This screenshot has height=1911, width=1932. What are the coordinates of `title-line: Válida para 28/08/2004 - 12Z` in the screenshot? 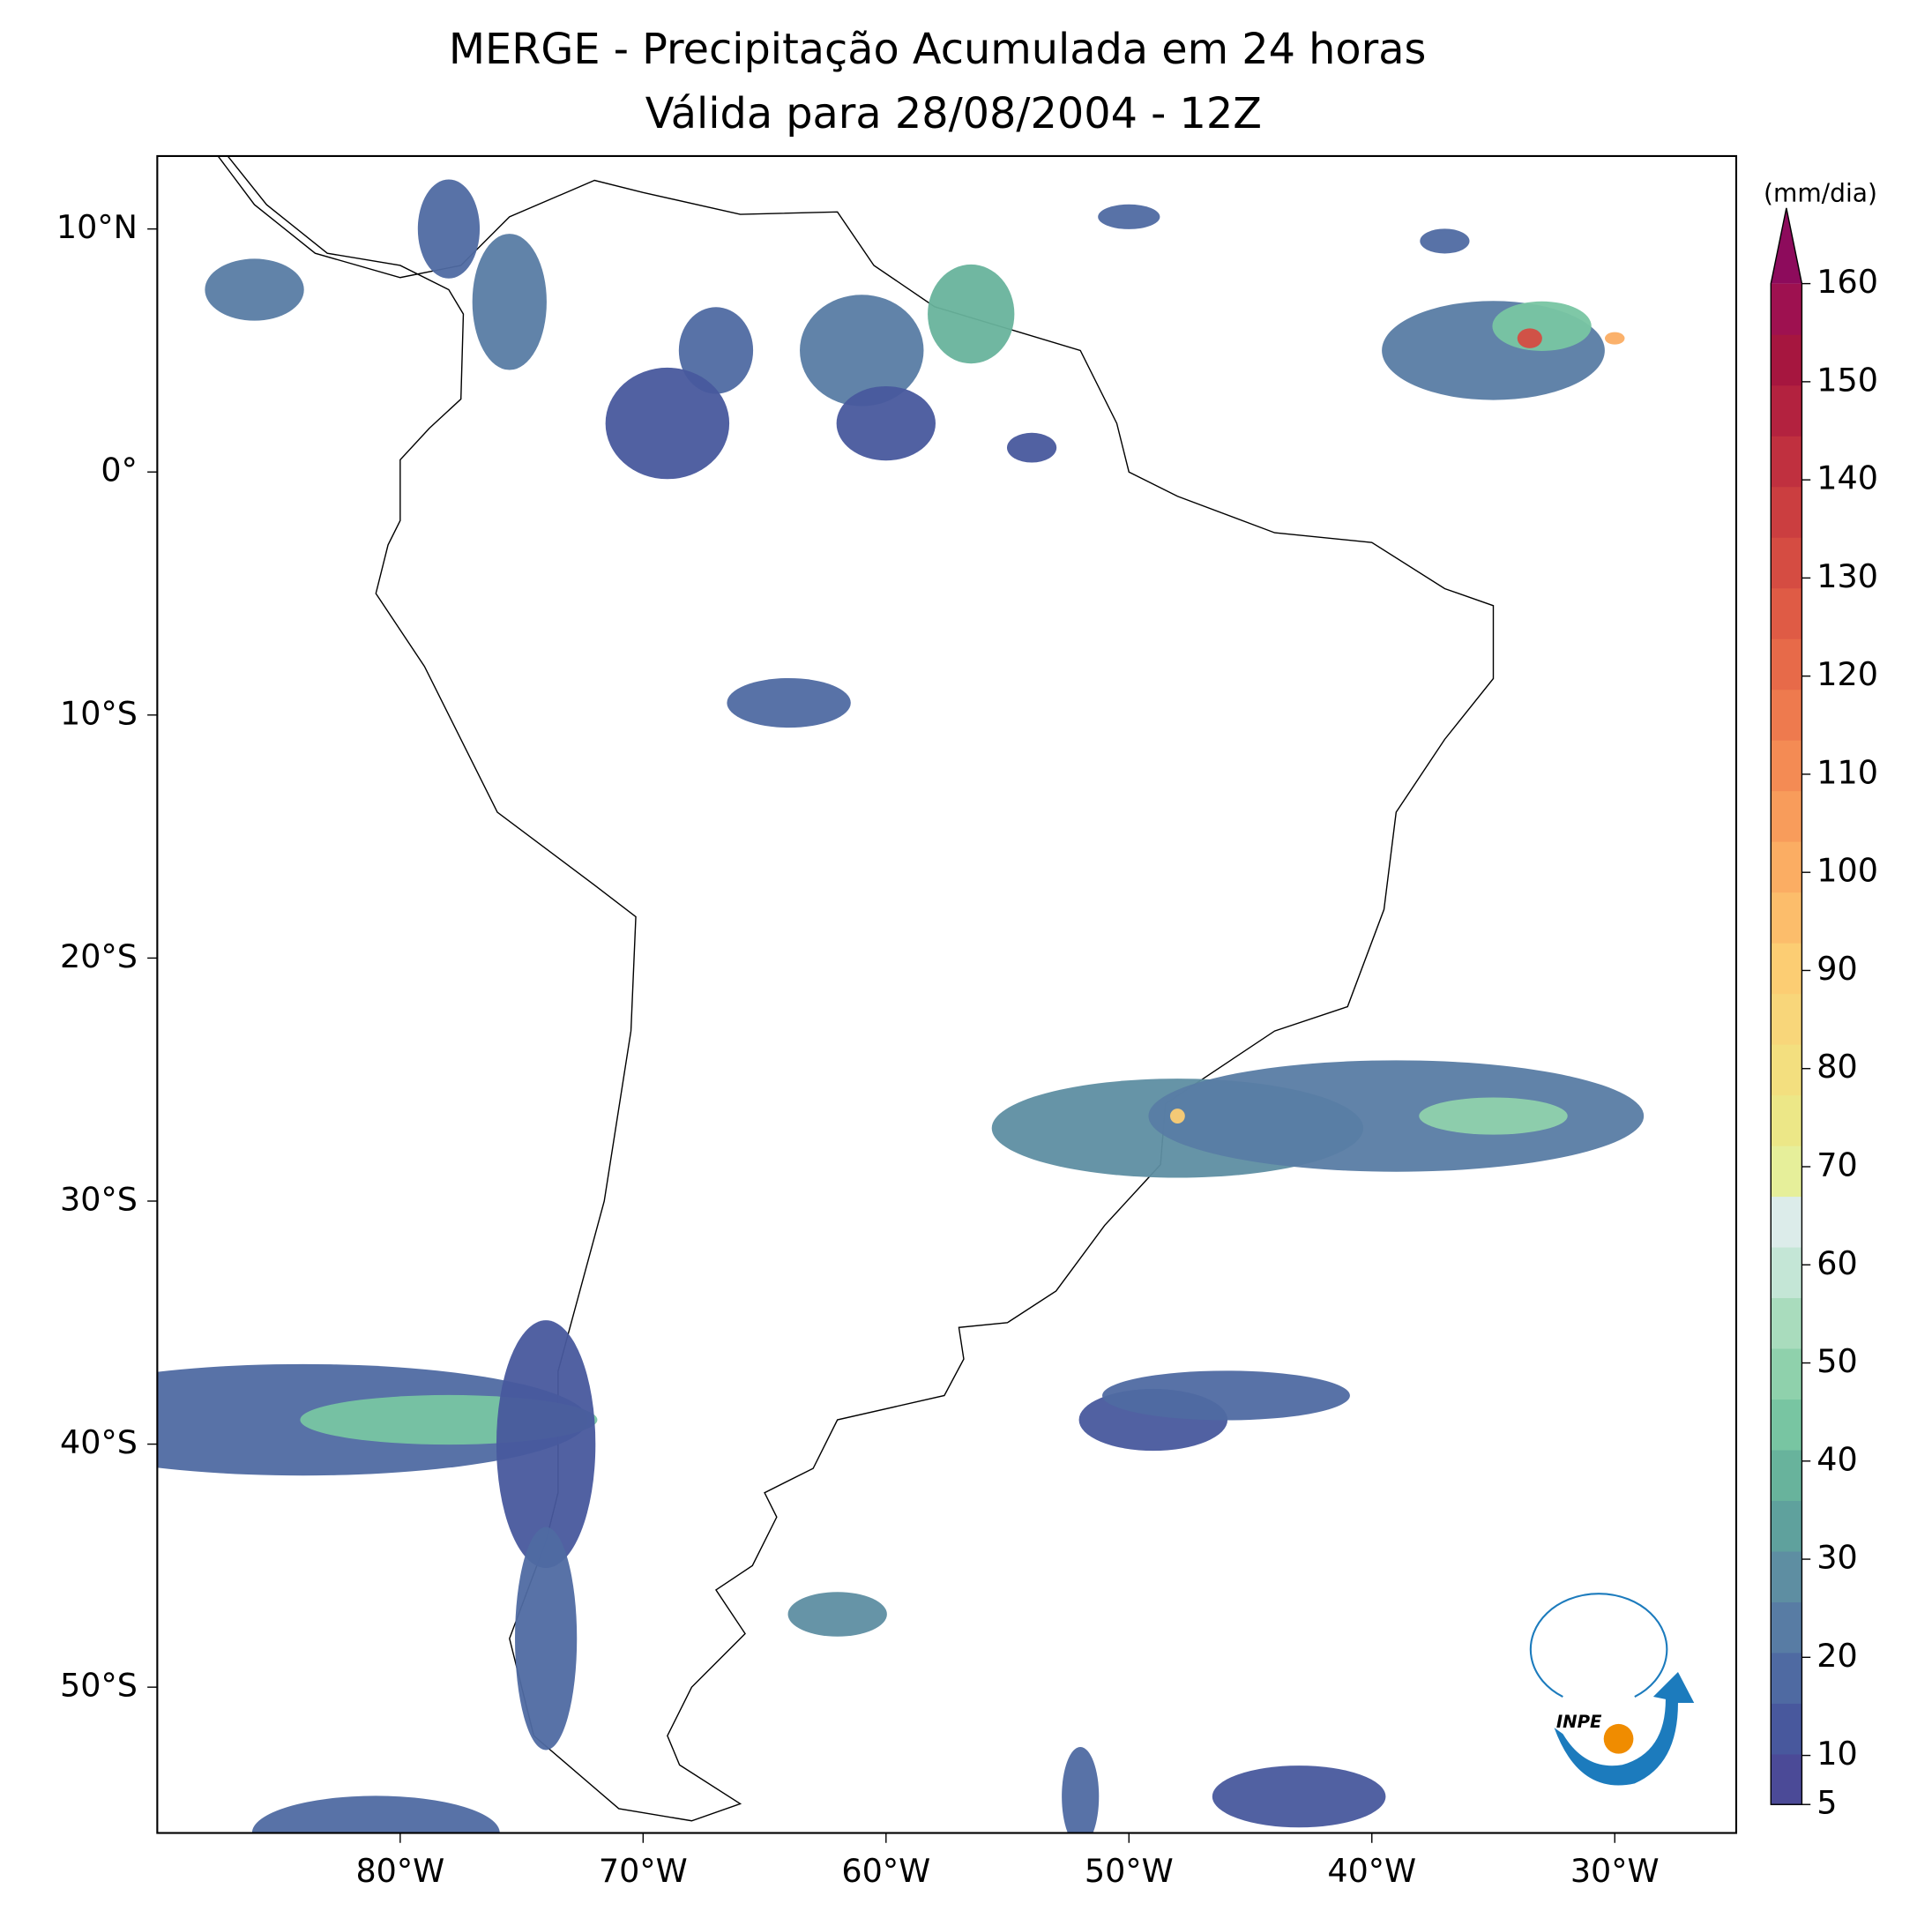 It's located at (953, 114).